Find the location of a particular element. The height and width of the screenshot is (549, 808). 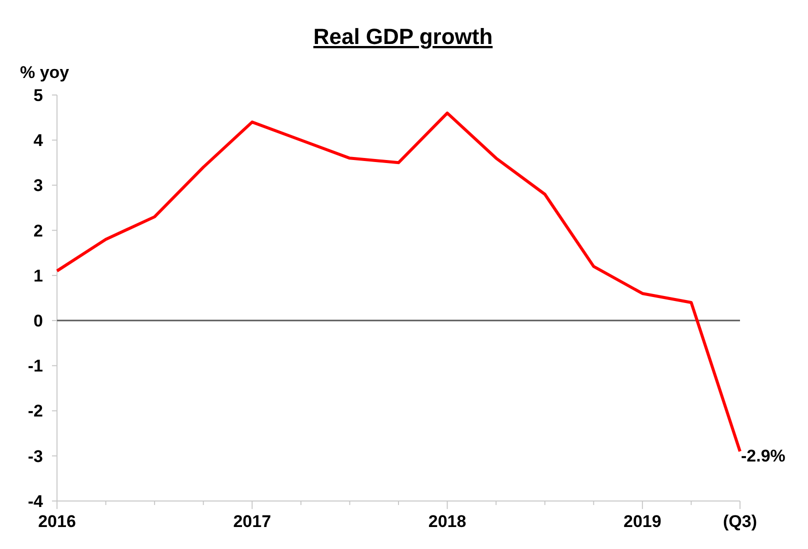

y-tick-label: 5 is located at coordinates (38, 95).